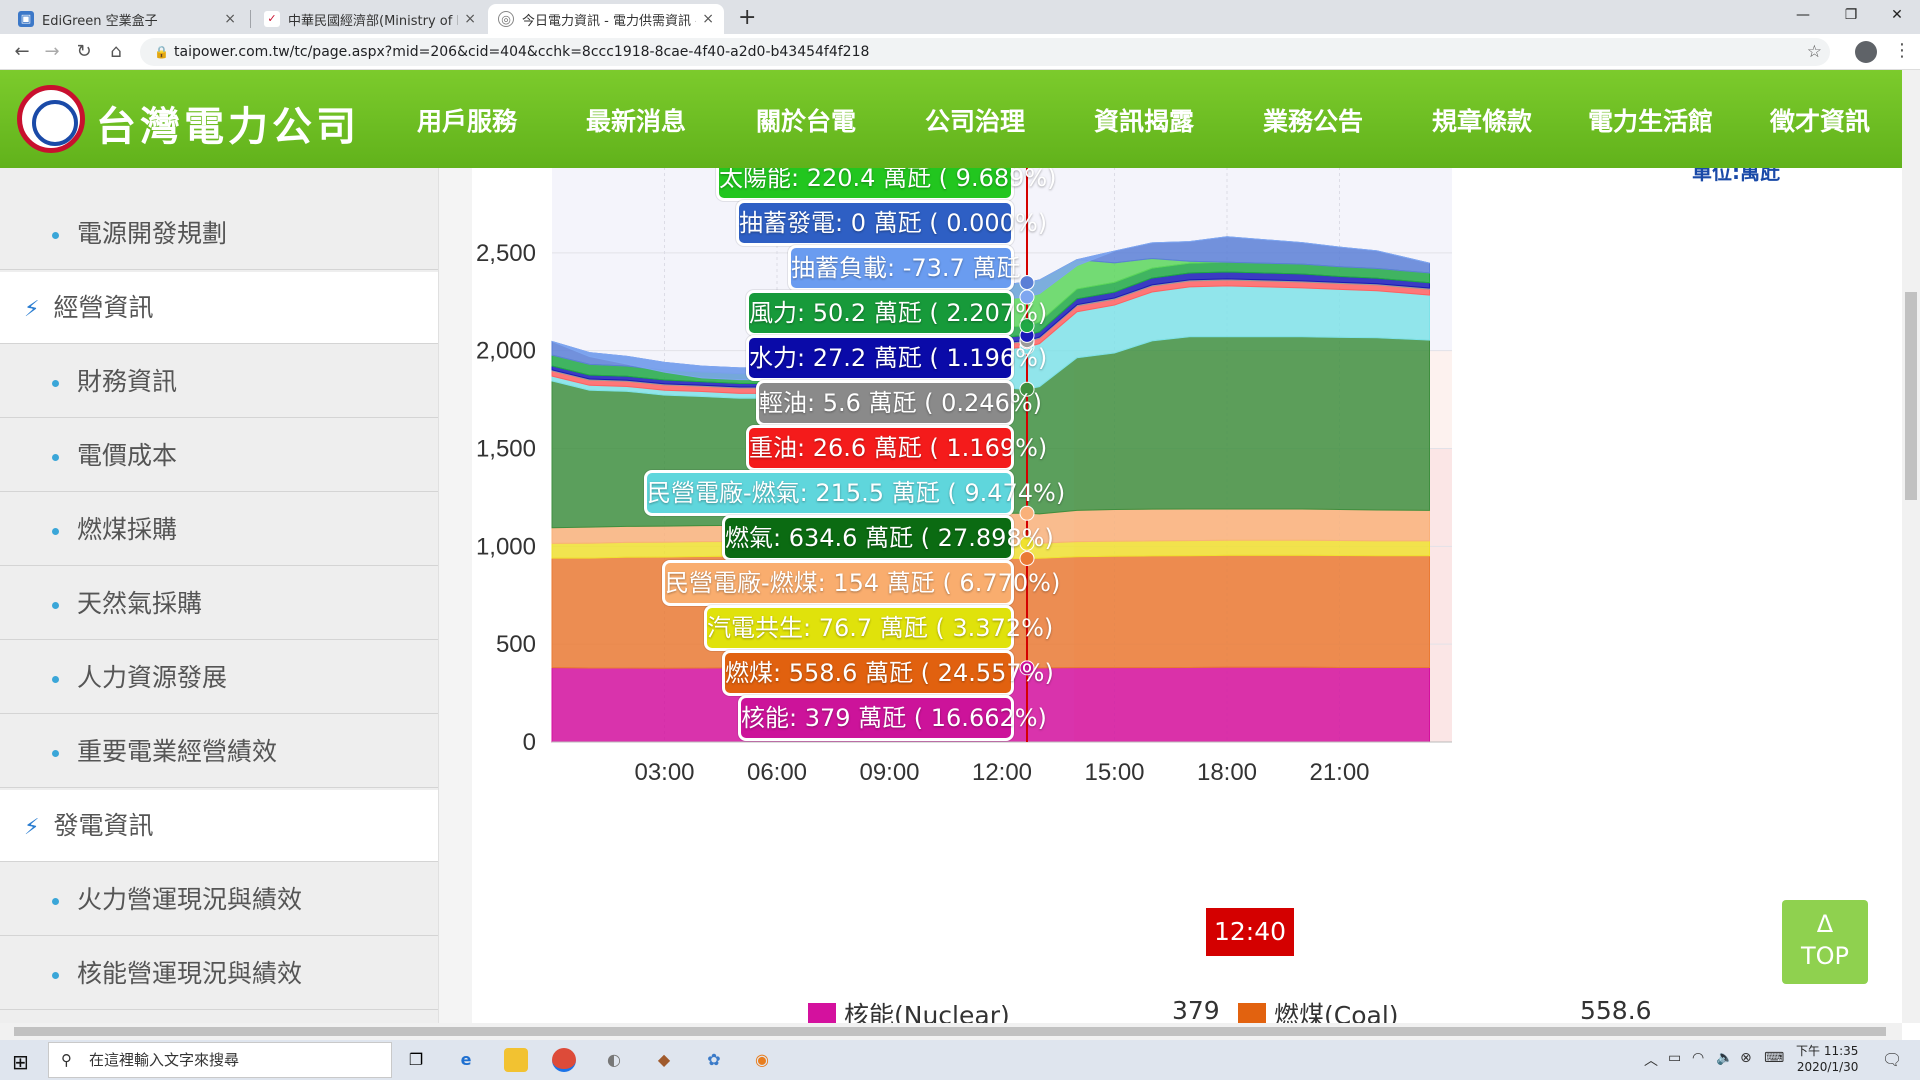 Image resolution: width=1920 pixels, height=1080 pixels. I want to click on home-icon: ⌂, so click(116, 51).